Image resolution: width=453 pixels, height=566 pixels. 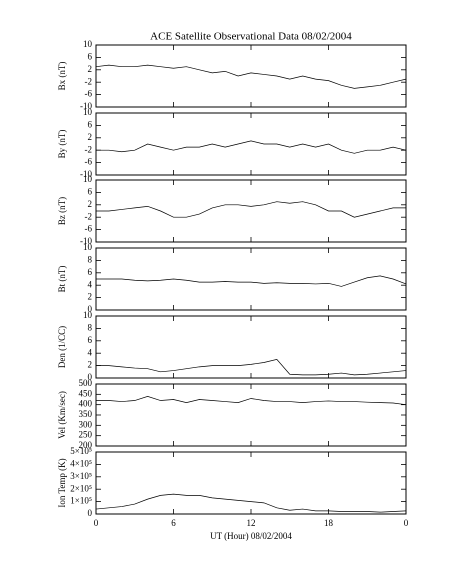 What do you see at coordinates (86, 383) in the screenshot?
I see `y-tick-label: 500` at bounding box center [86, 383].